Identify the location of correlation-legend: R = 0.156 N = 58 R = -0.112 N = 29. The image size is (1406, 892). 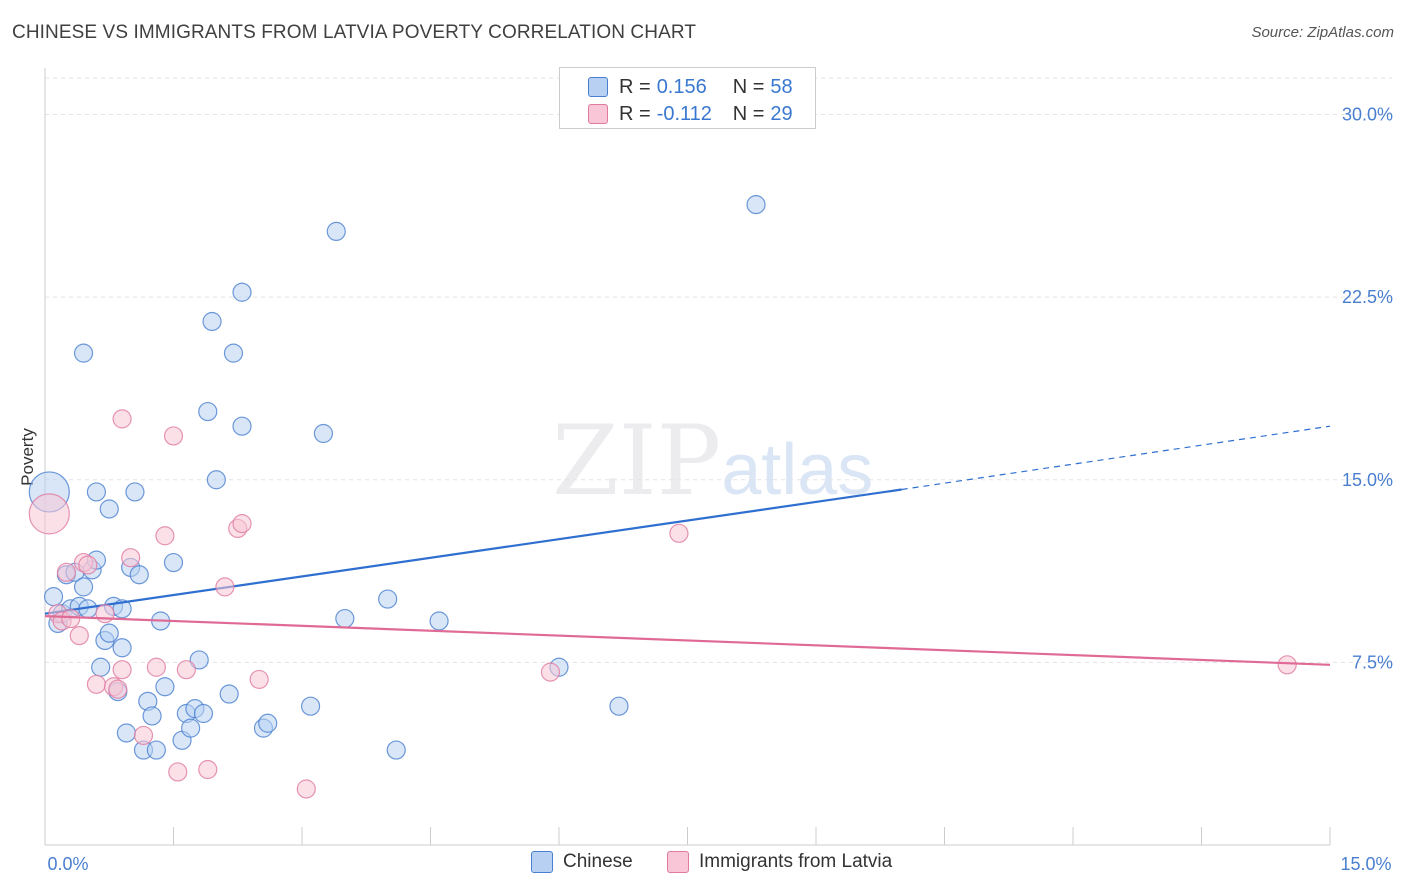
(687, 98).